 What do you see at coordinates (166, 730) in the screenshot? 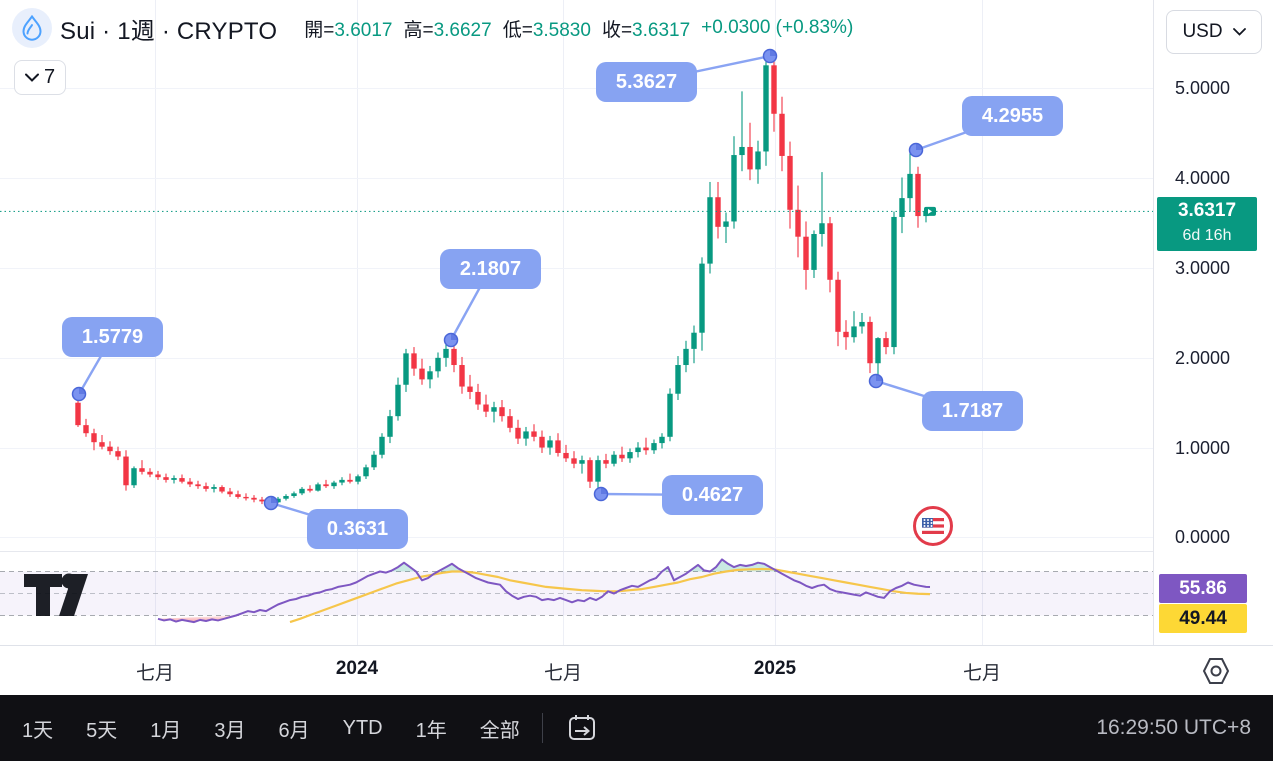
I see `range-button-1月: 1月` at bounding box center [166, 730].